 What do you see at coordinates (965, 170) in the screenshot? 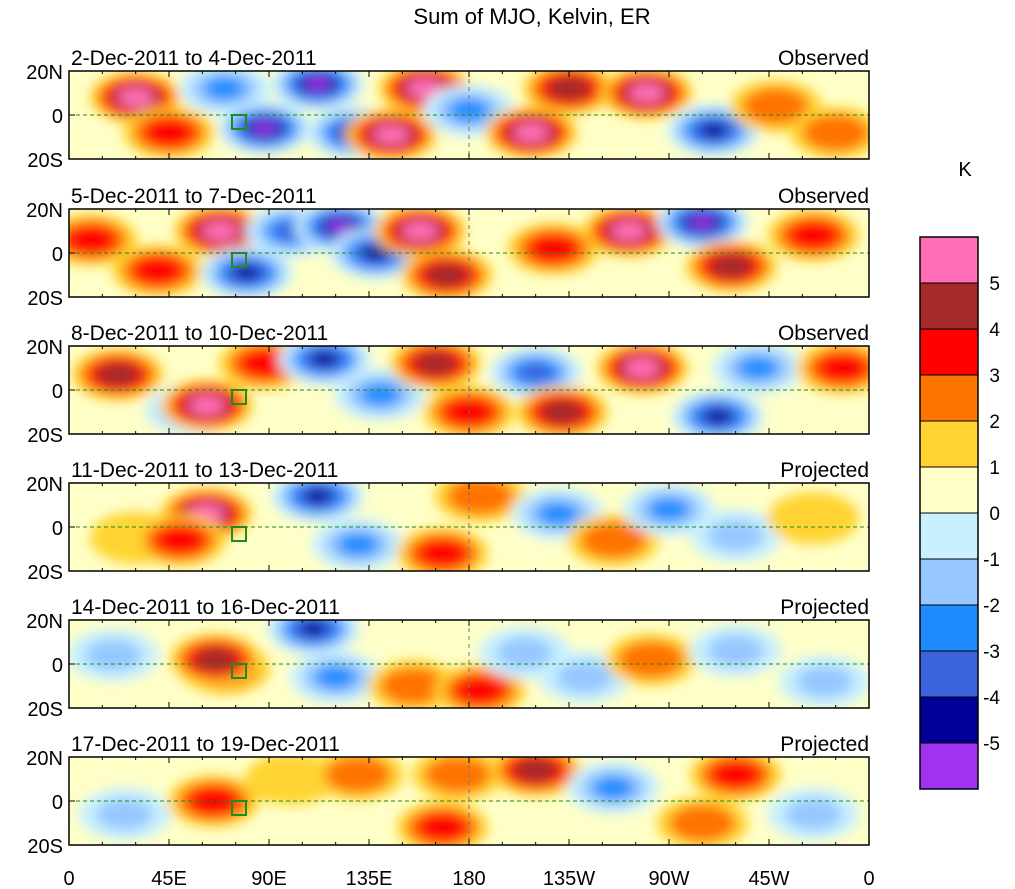
I see `colorbar-unit-label: K` at bounding box center [965, 170].